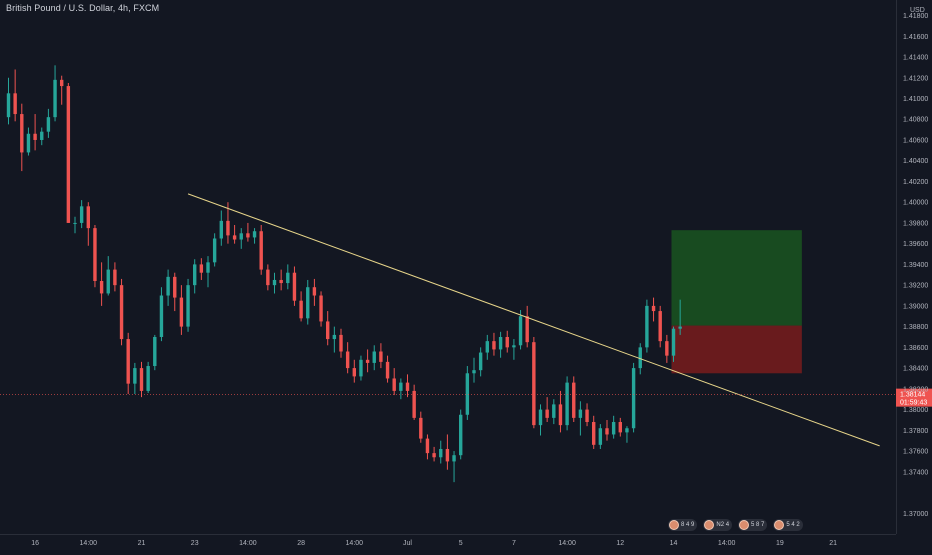 The height and width of the screenshot is (555, 932). What do you see at coordinates (915, 58) in the screenshot?
I see `price-tick-label: 1.41400` at bounding box center [915, 58].